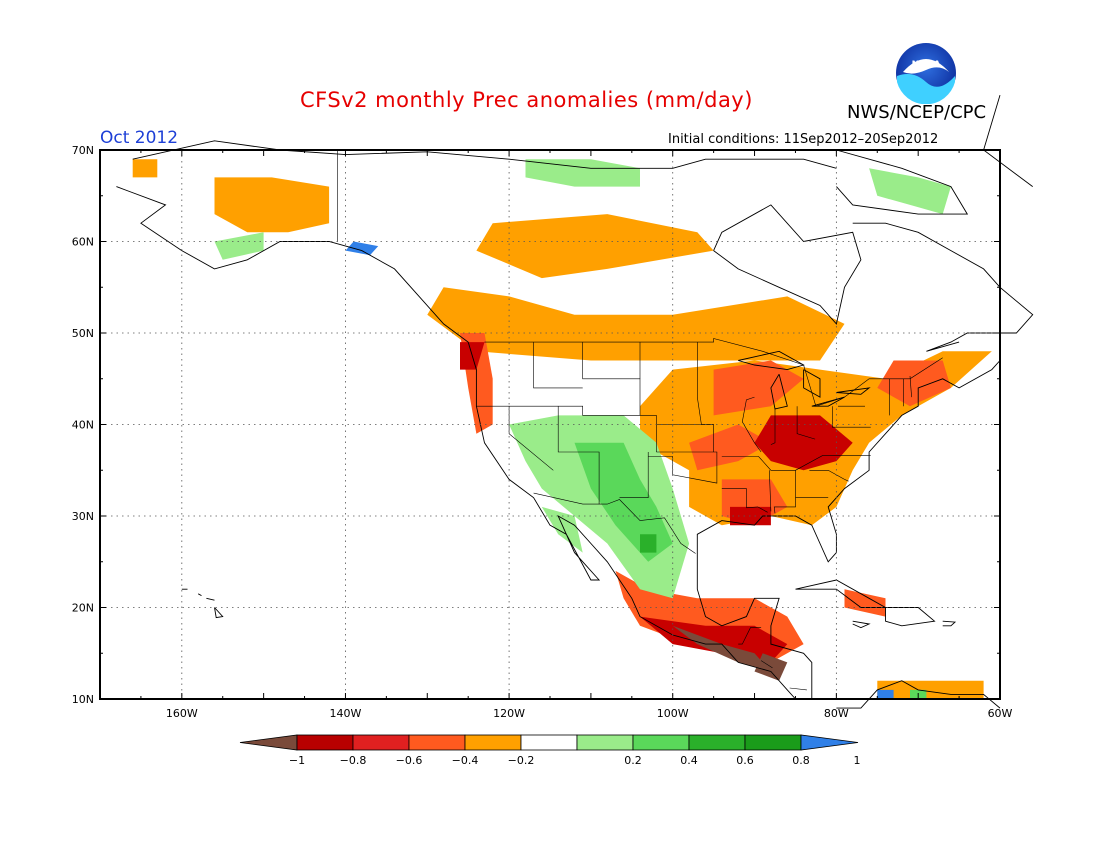  What do you see at coordinates (836, 713) in the screenshot?
I see `lon-label: 80W` at bounding box center [836, 713].